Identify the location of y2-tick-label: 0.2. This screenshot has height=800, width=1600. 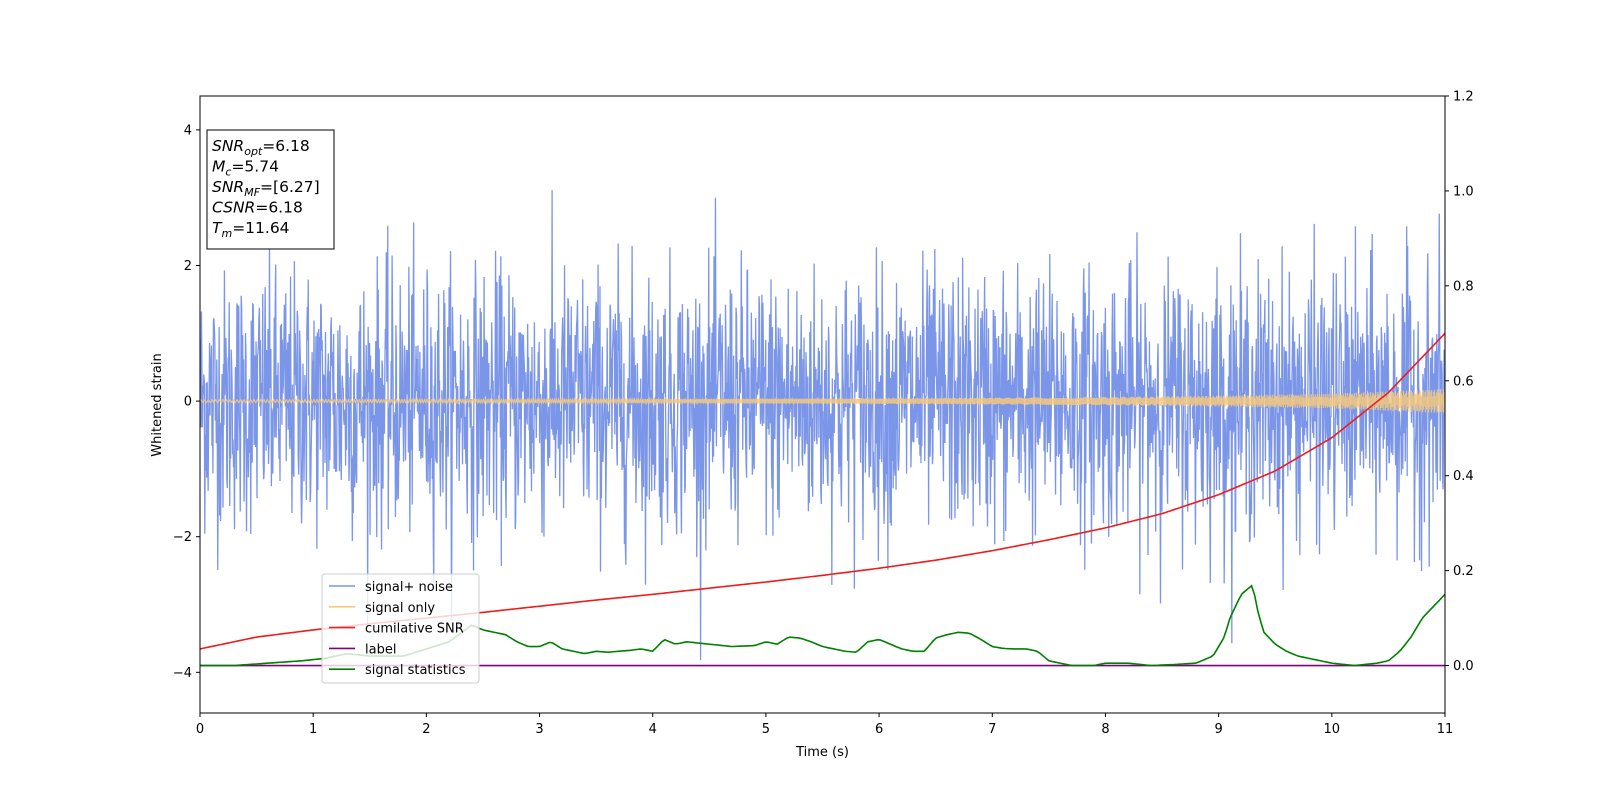
(1463, 571).